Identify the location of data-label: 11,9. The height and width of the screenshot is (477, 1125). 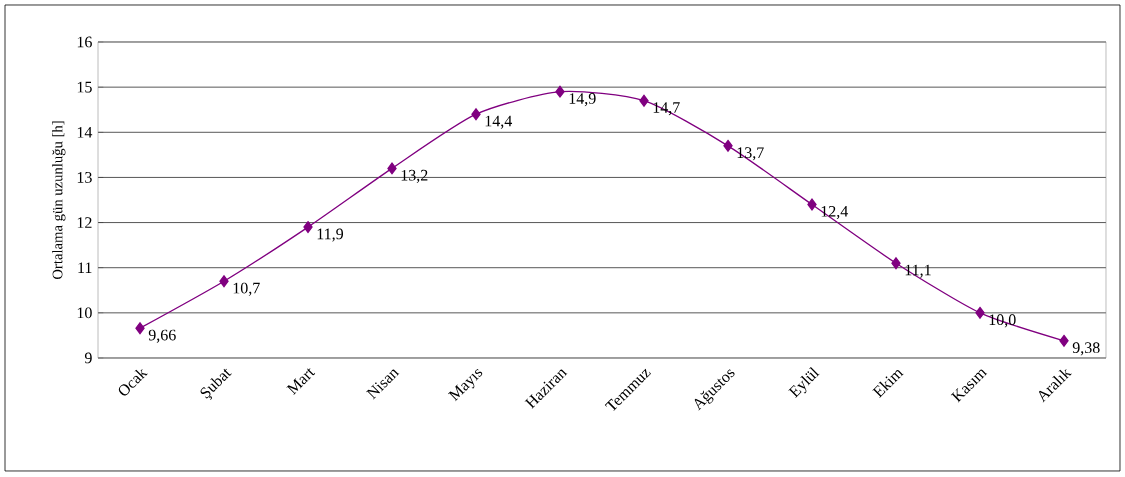
(330, 235).